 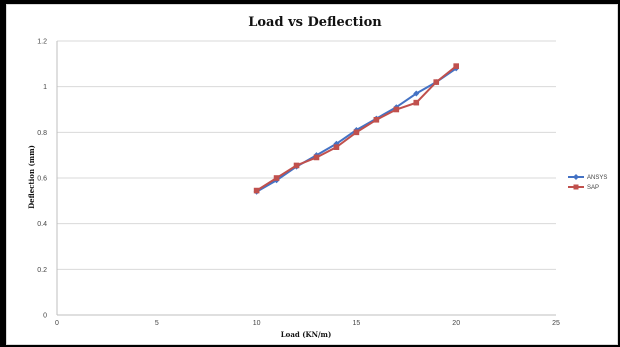 What do you see at coordinates (31, 177) in the screenshot?
I see `y-axis-label: Deflection (mm)` at bounding box center [31, 177].